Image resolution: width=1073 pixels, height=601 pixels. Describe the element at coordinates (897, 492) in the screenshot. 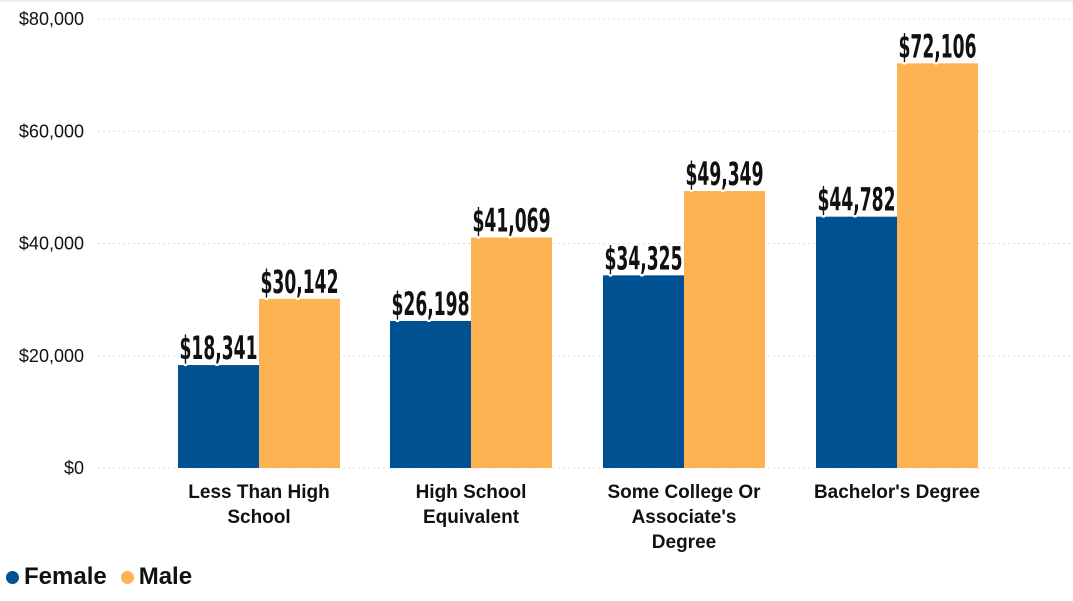

I see `x-tick-label: Bachelor's Degree` at that location.